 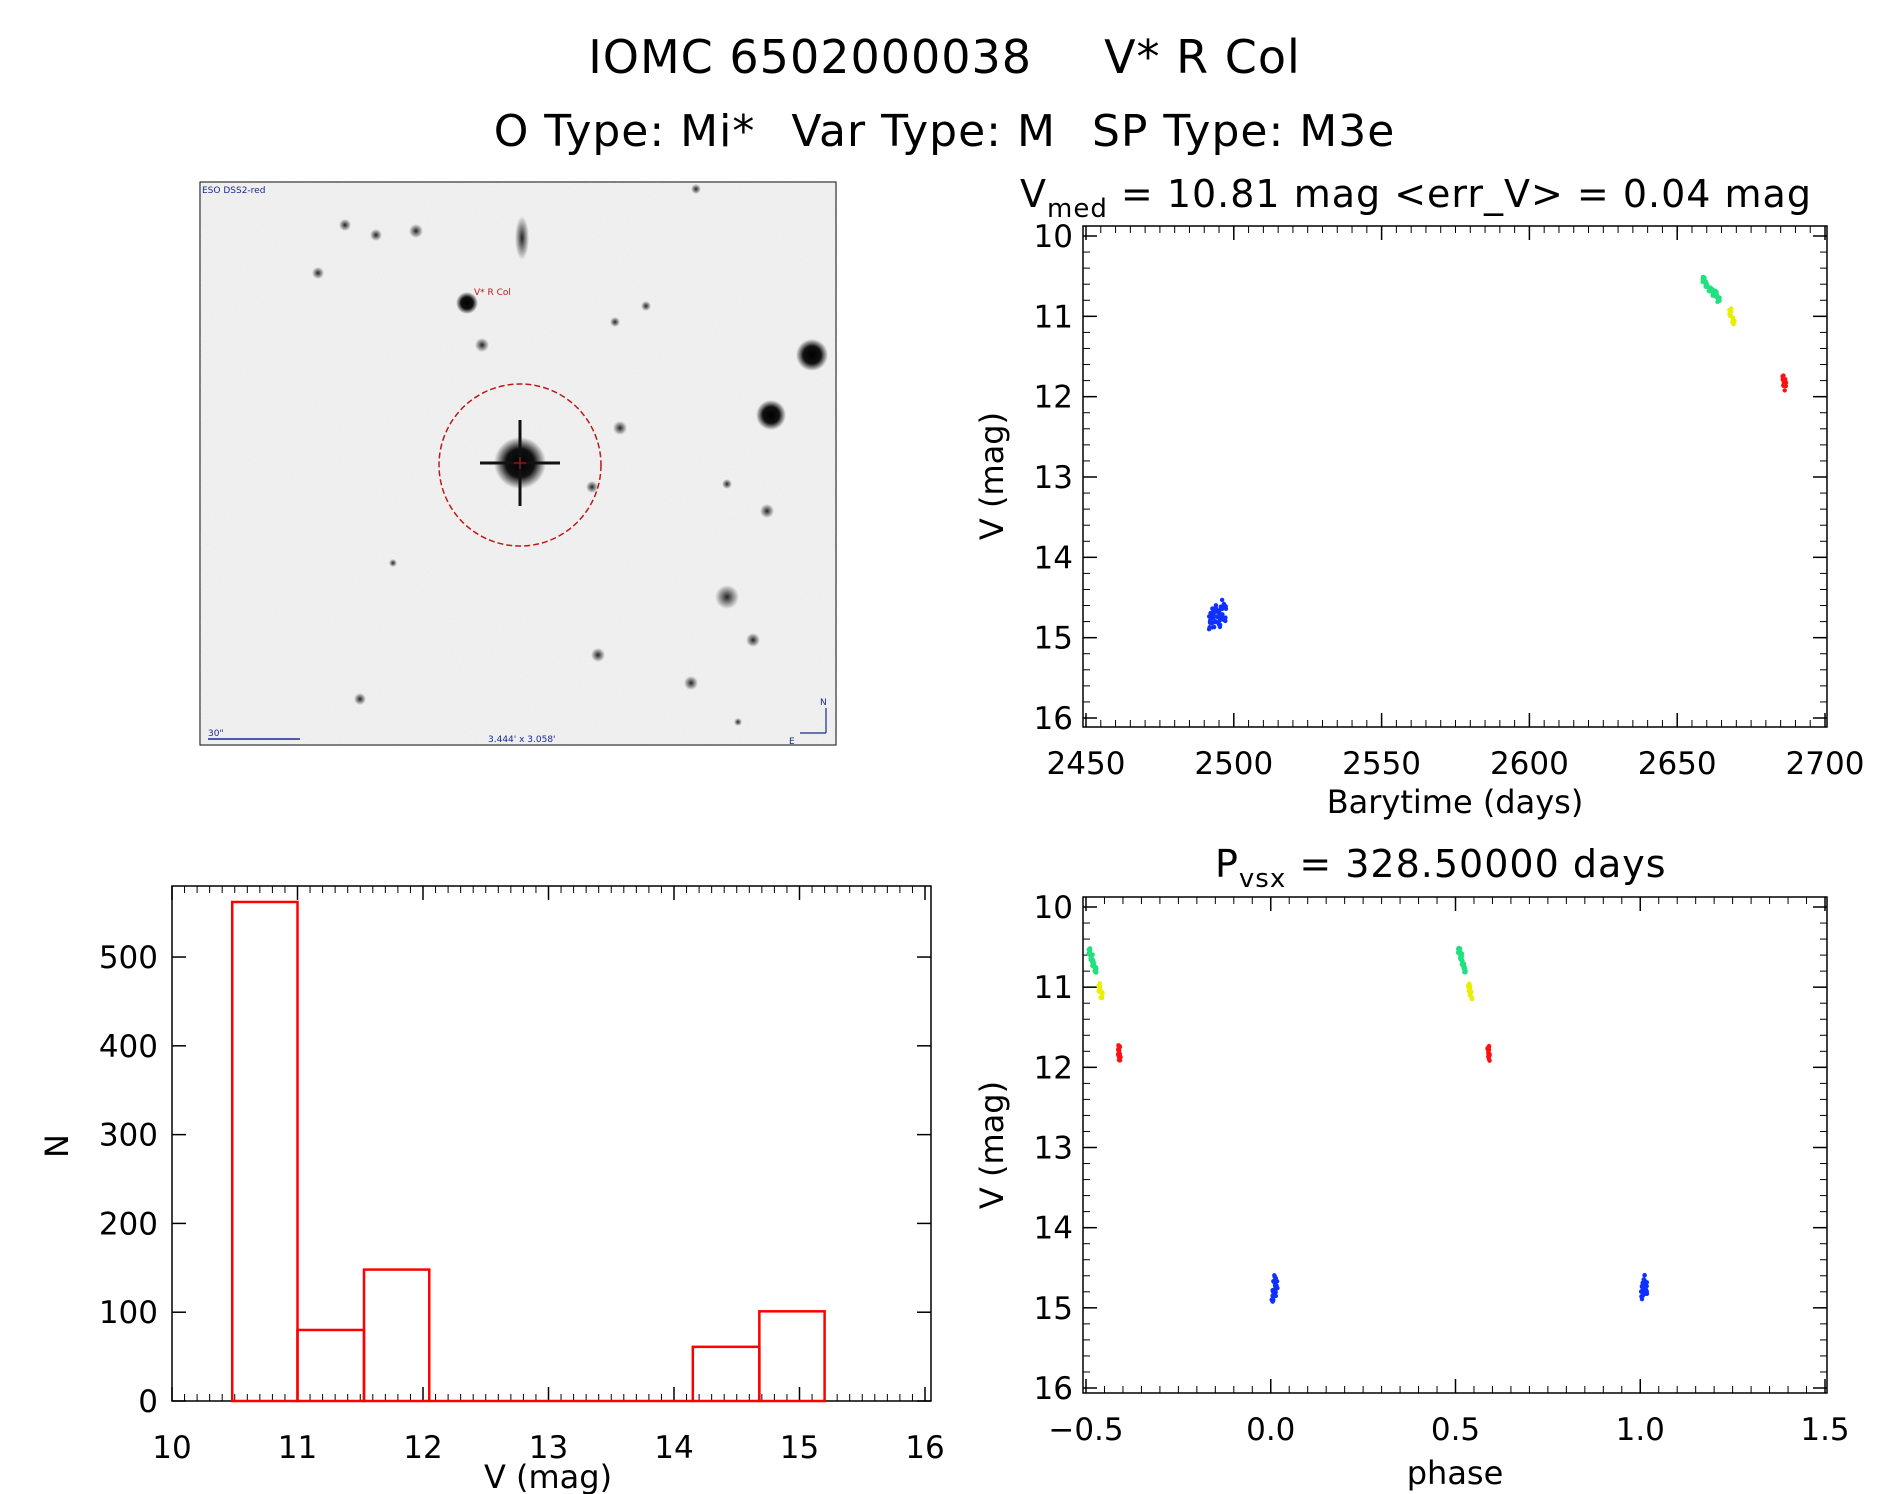 I want to click on x-tick-label: 2650, so click(x=1677, y=764).